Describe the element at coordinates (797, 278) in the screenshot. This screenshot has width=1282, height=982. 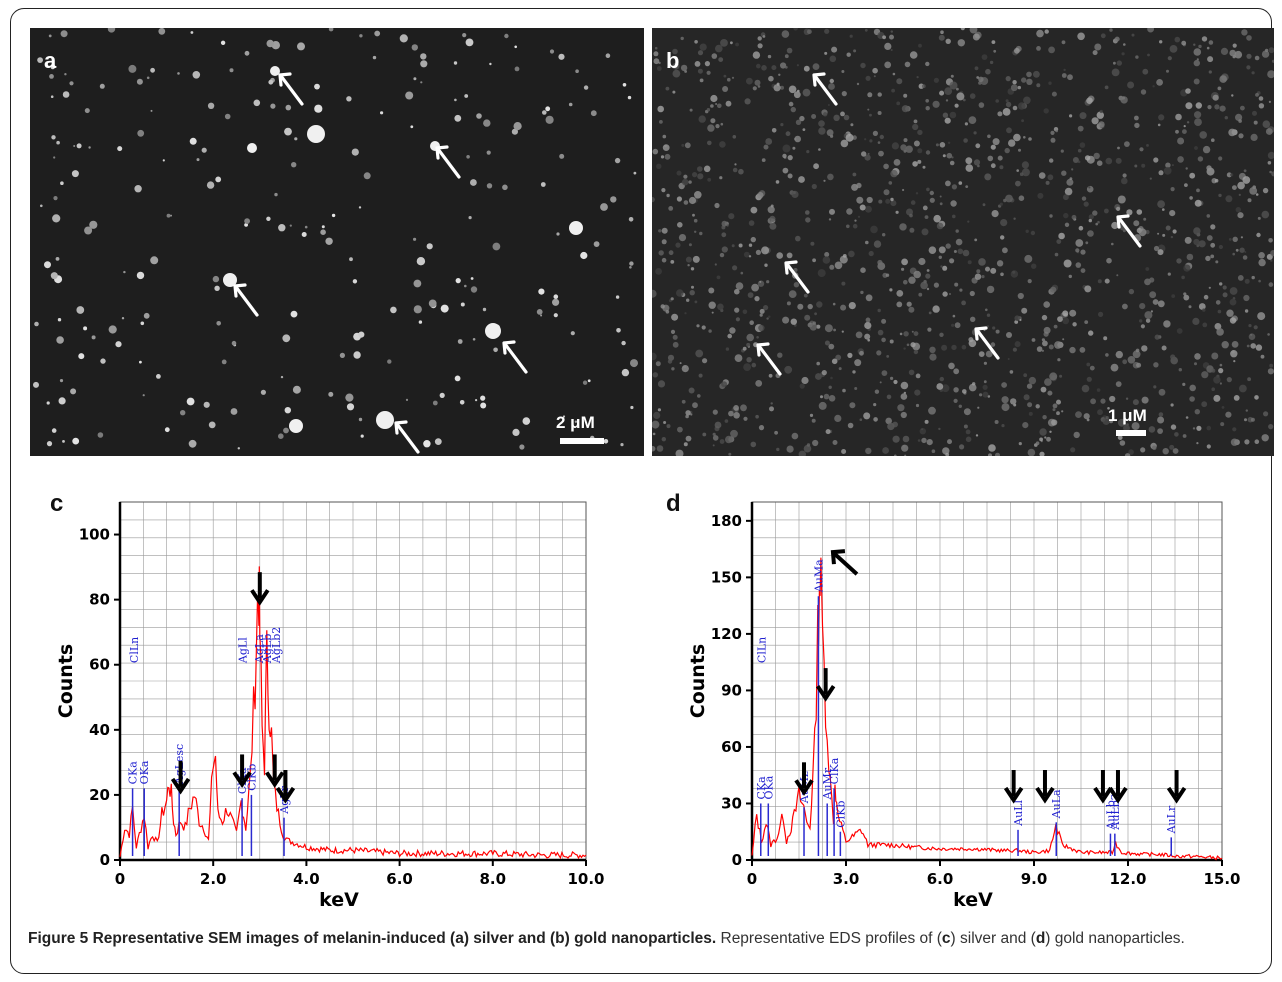
I see `pointer-arrow-shaft` at that location.